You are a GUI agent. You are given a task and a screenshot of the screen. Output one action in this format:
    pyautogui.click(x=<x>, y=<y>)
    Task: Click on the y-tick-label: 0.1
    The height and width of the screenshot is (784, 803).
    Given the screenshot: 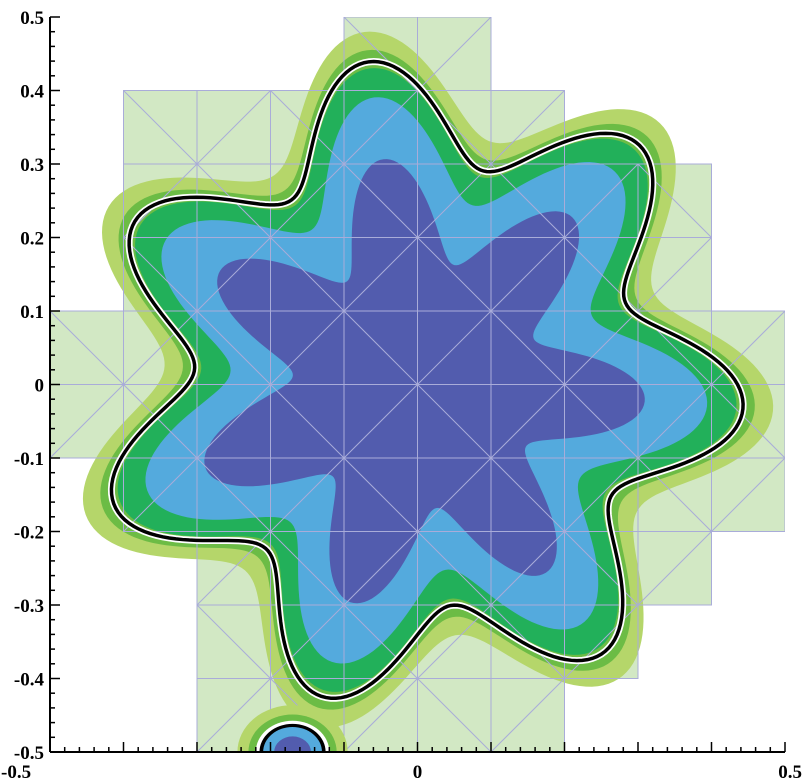 What is the action you would take?
    pyautogui.click(x=32, y=312)
    